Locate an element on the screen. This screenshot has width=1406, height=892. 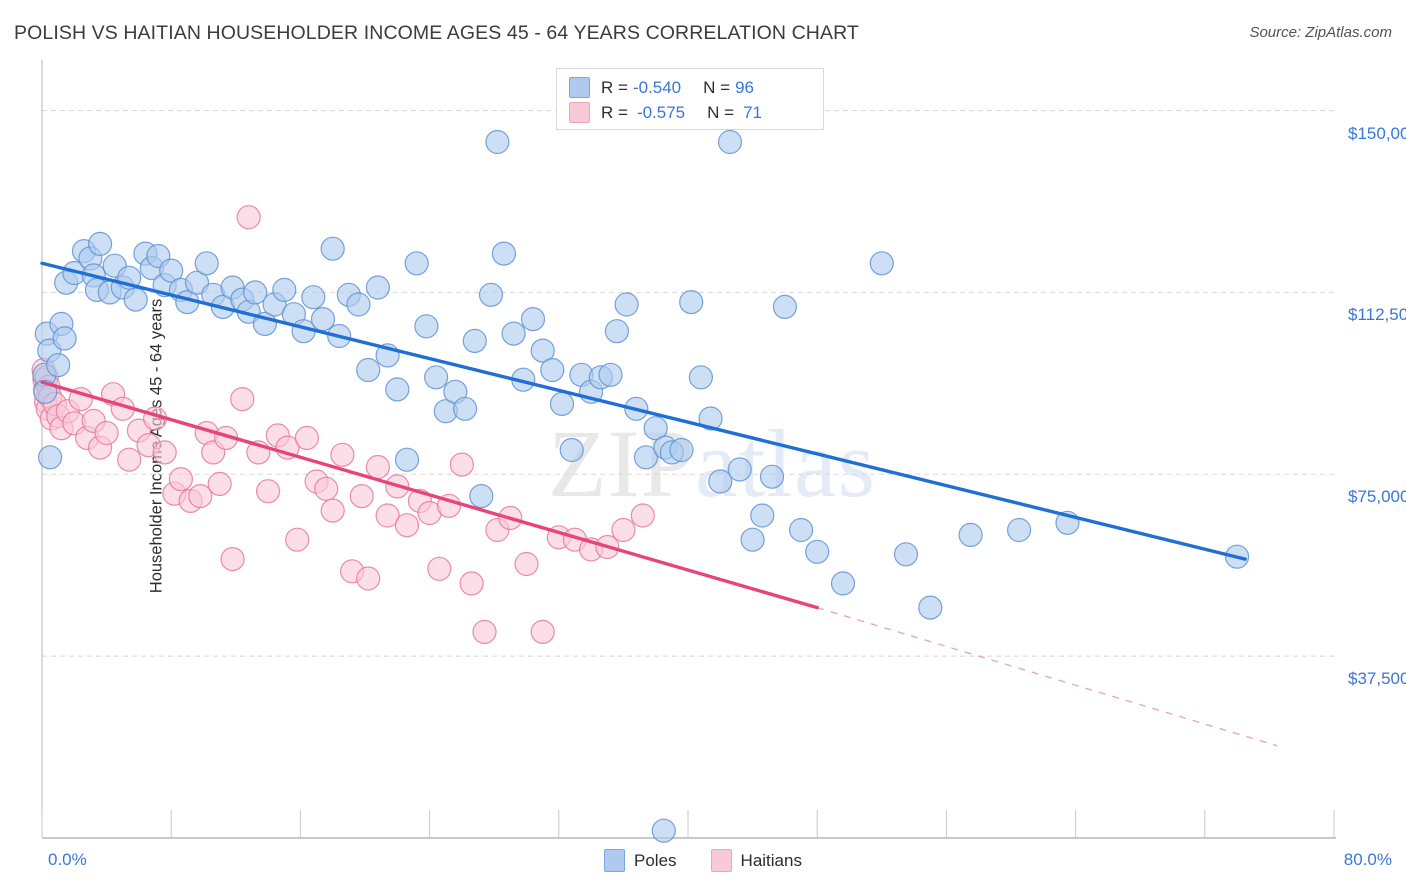
y-tick-label-75000: $75,000 is located at coordinates (1377, 497).